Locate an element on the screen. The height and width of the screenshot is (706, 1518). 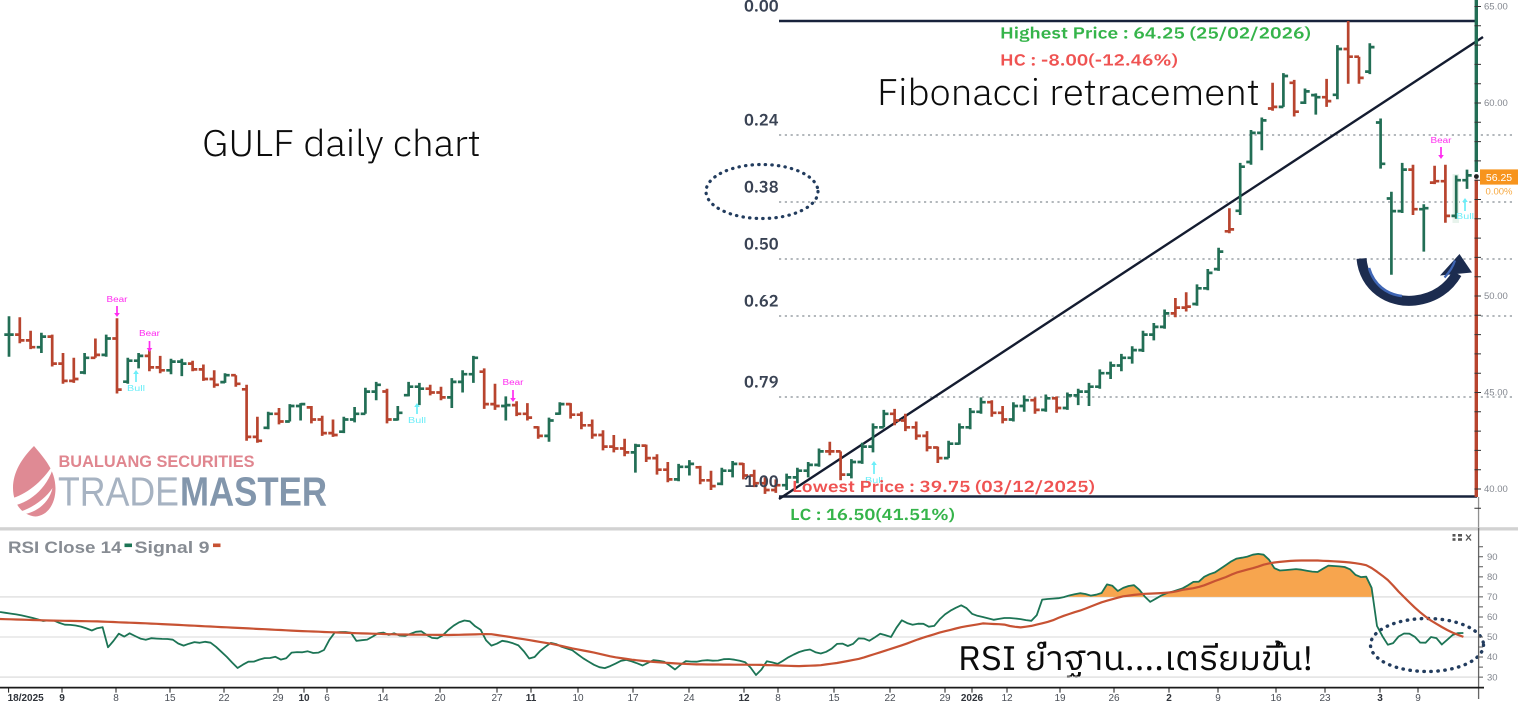
svg-text: Signal 9 is located at coordinates (172, 547).